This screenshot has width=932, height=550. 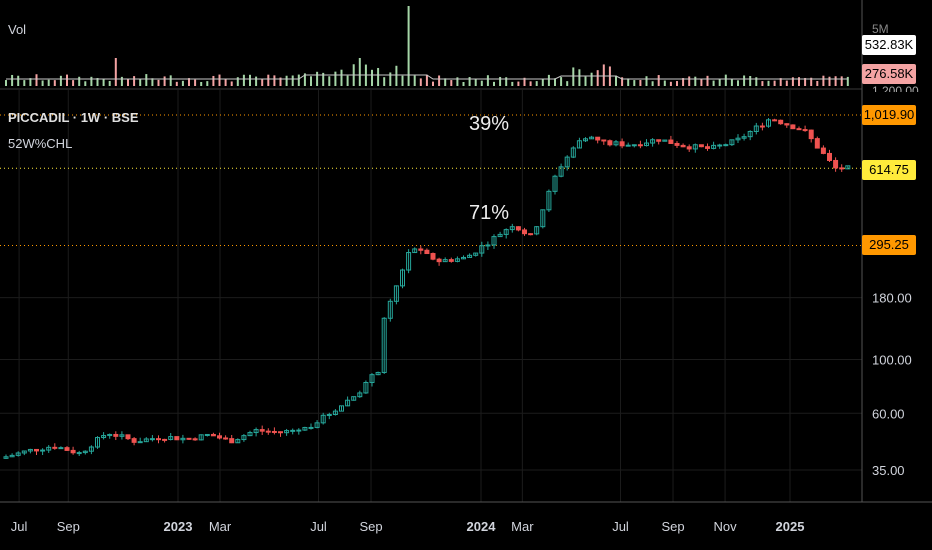 What do you see at coordinates (427, 77) in the screenshot?
I see `volume-average-path` at bounding box center [427, 77].